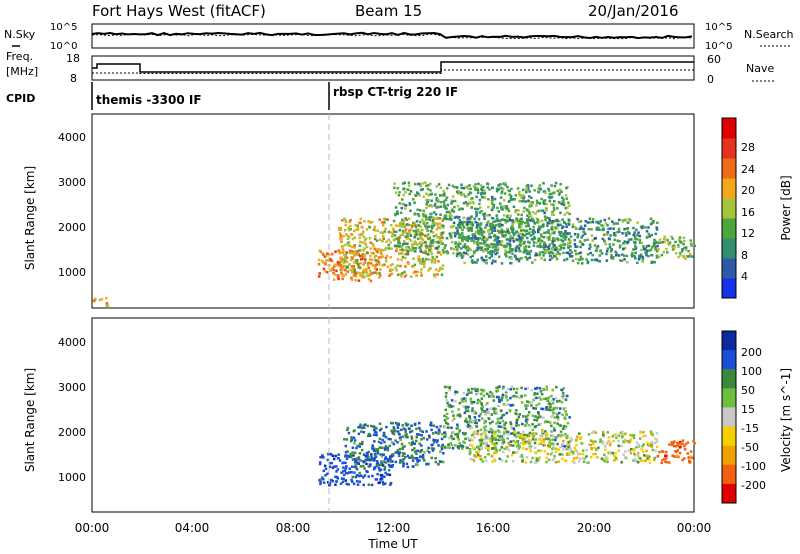 This screenshot has height=554, width=800. Describe the element at coordinates (72, 227) in the screenshot. I see `power-ytick-2000: 2000` at that location.